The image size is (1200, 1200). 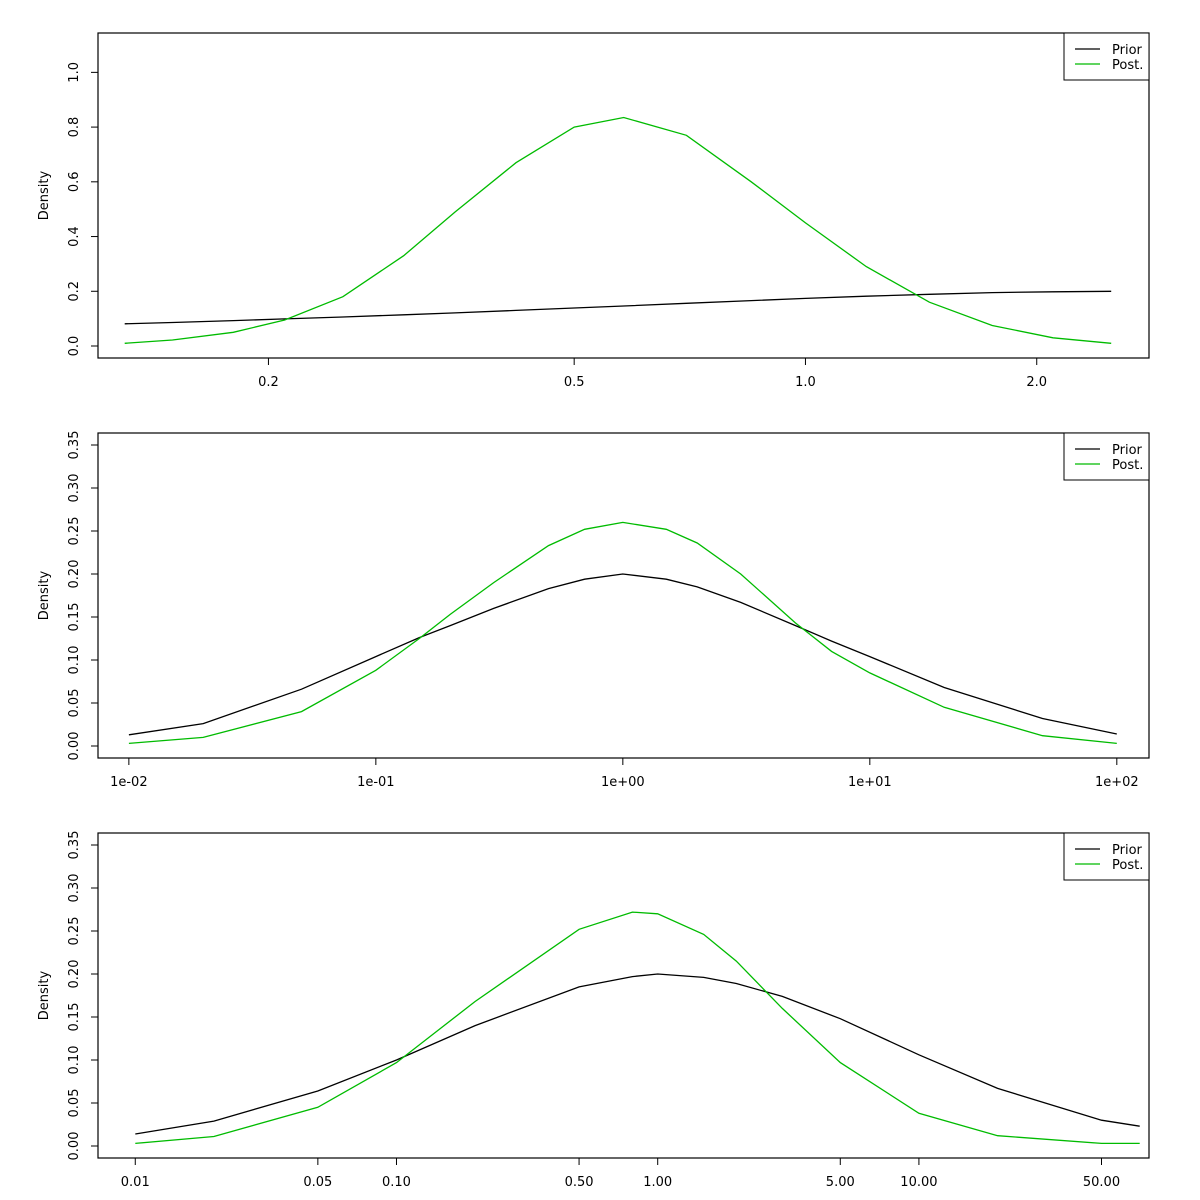 I want to click on x-tick-label: 0.01, so click(x=135, y=1182).